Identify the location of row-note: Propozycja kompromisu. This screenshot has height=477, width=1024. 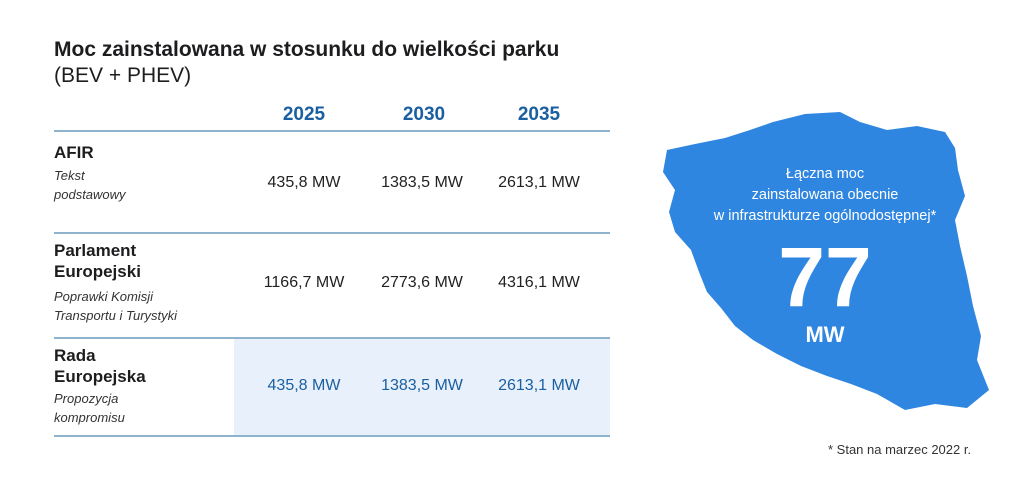
(89, 408).